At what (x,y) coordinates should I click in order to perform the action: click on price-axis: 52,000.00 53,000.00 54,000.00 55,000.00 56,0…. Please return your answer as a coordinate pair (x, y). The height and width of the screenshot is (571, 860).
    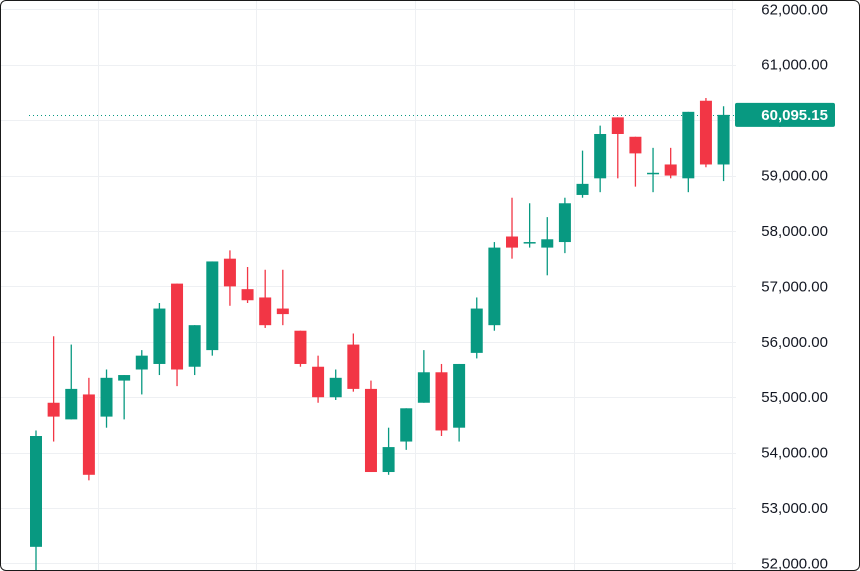
    Looking at the image, I should click on (794, 285).